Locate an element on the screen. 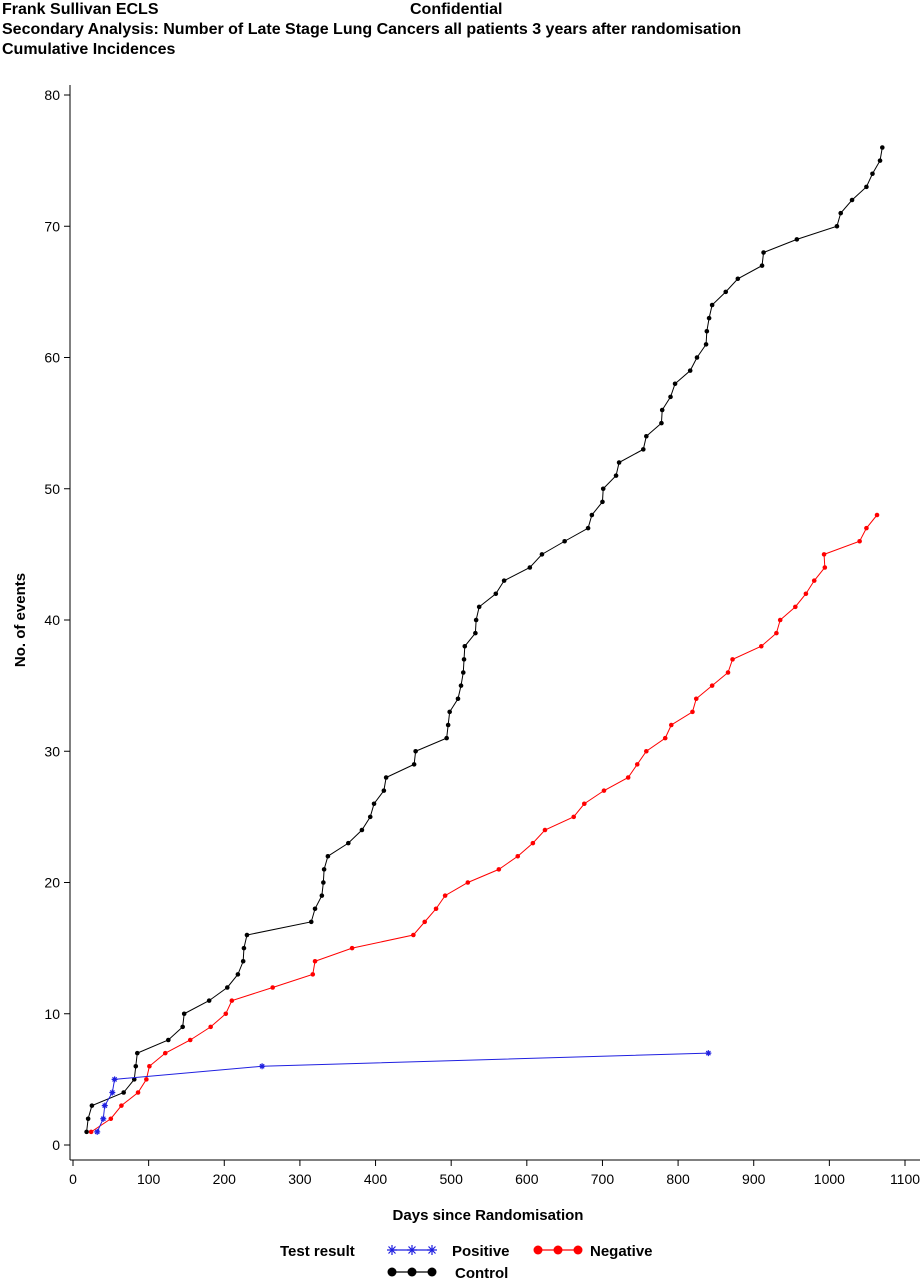 This screenshot has width=921, height=1280. legend-label: Control is located at coordinates (481, 1272).